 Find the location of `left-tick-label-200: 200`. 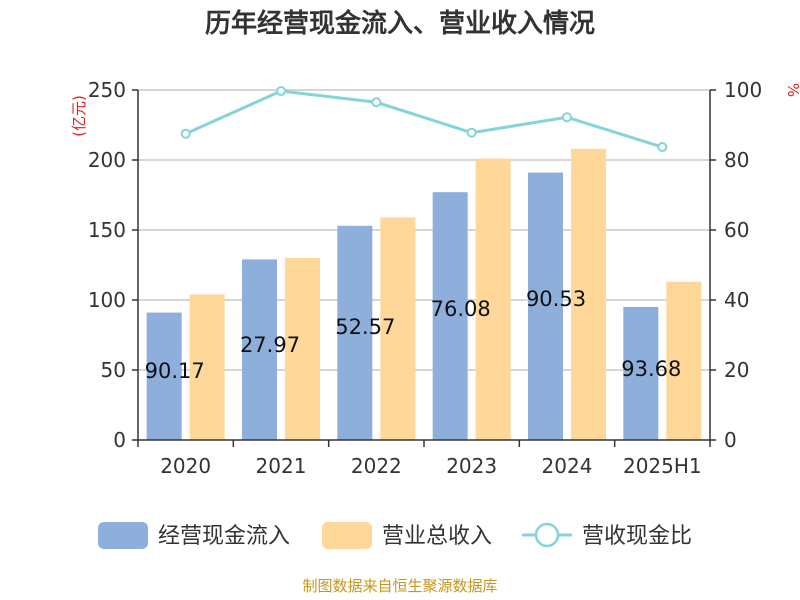

left-tick-label-200: 200 is located at coordinates (107, 160).